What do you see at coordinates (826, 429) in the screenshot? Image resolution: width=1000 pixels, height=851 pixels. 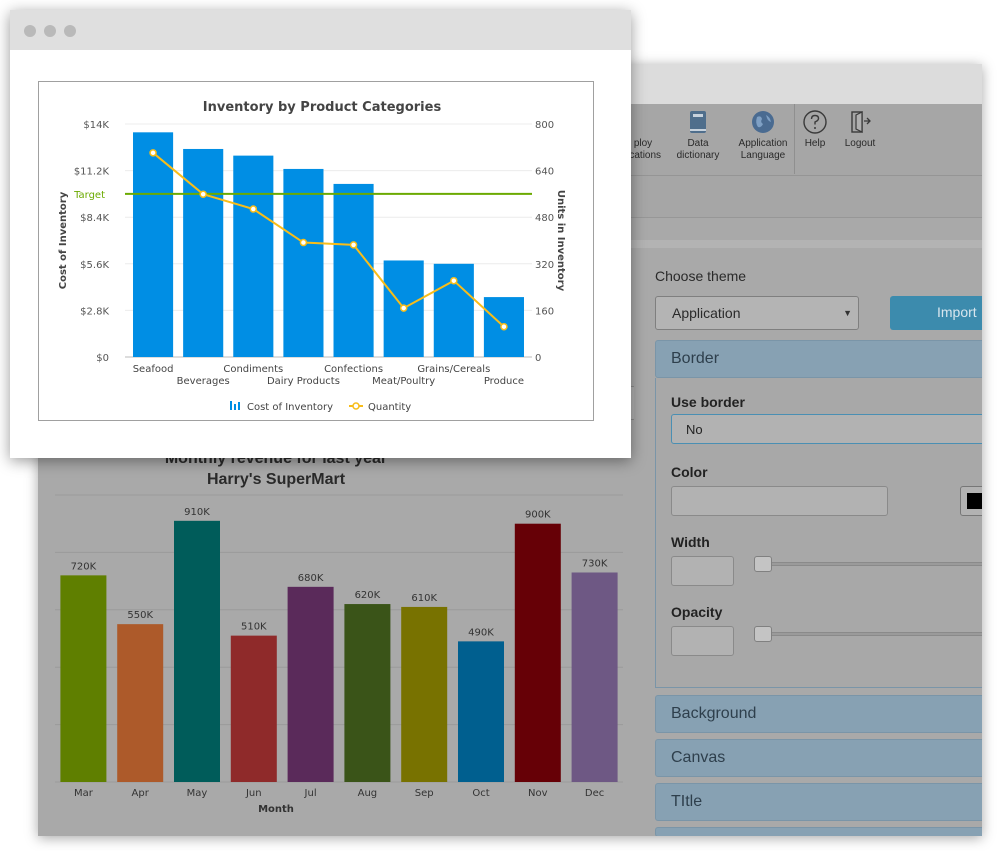 I see `use-border-select: No` at bounding box center [826, 429].